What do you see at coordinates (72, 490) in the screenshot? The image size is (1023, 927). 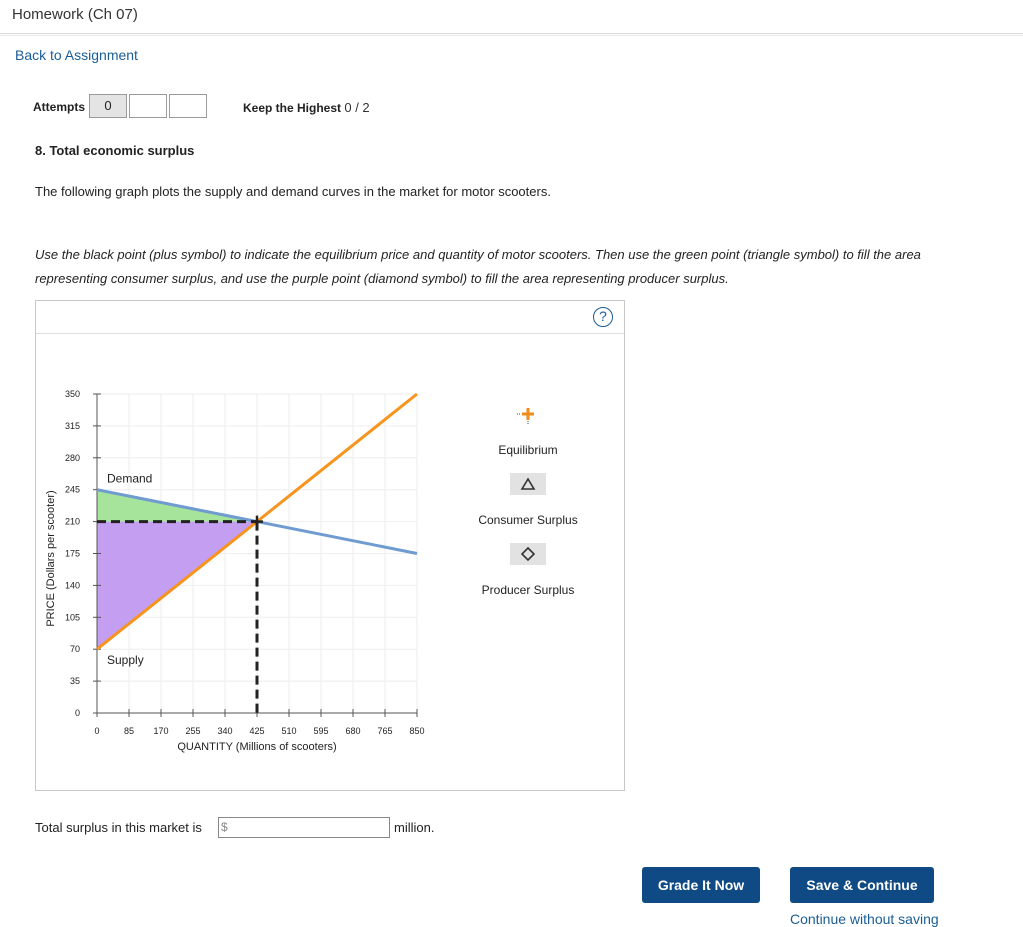 I see `y-tick-label: 245` at bounding box center [72, 490].